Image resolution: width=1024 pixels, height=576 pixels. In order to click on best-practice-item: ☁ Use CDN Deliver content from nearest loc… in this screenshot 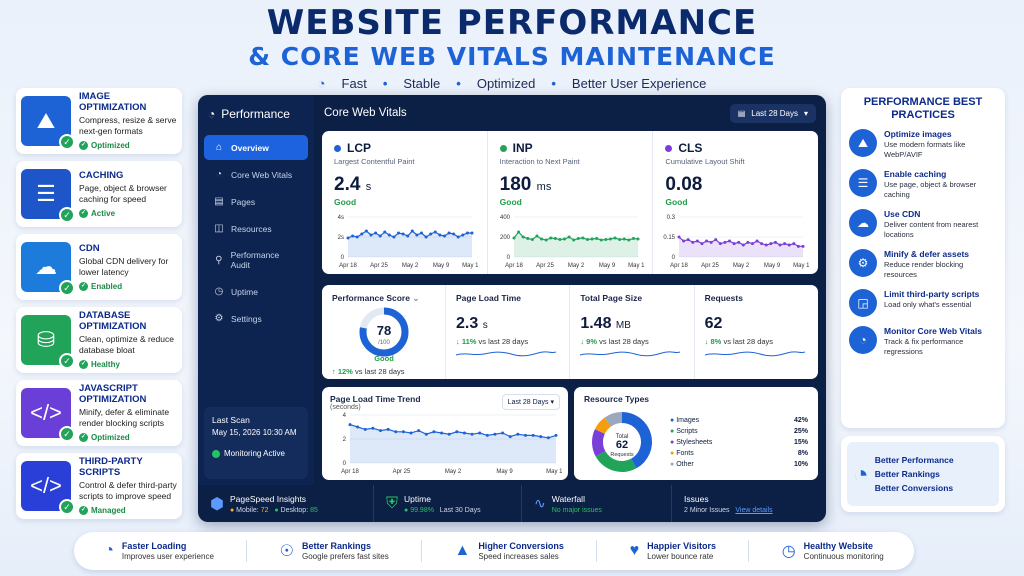, I will do `click(923, 224)`.